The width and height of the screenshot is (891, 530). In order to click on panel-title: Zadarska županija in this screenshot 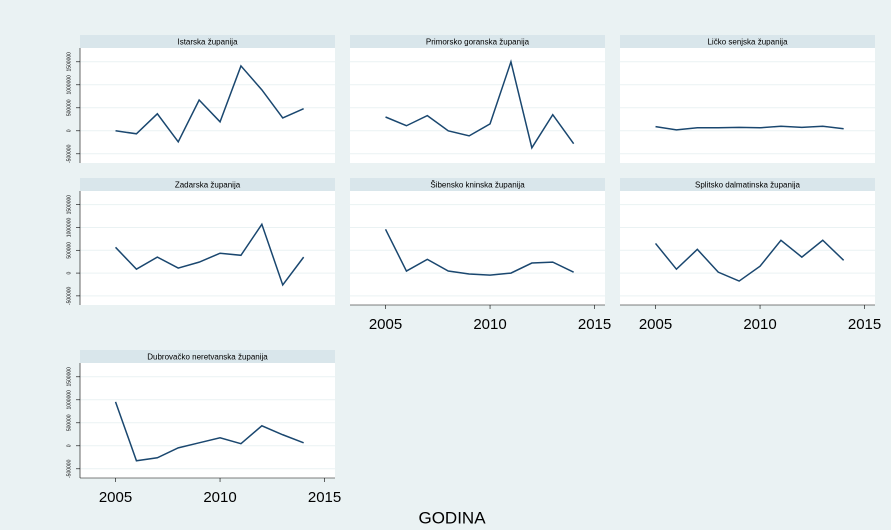, I will do `click(208, 185)`.